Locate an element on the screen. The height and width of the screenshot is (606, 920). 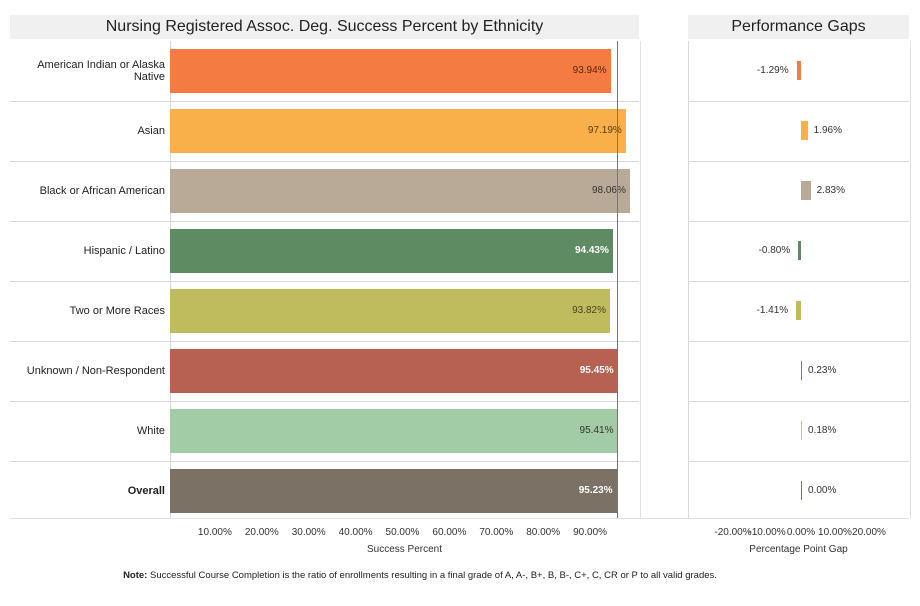
bar-value-label: 93.82% is located at coordinates (589, 310).